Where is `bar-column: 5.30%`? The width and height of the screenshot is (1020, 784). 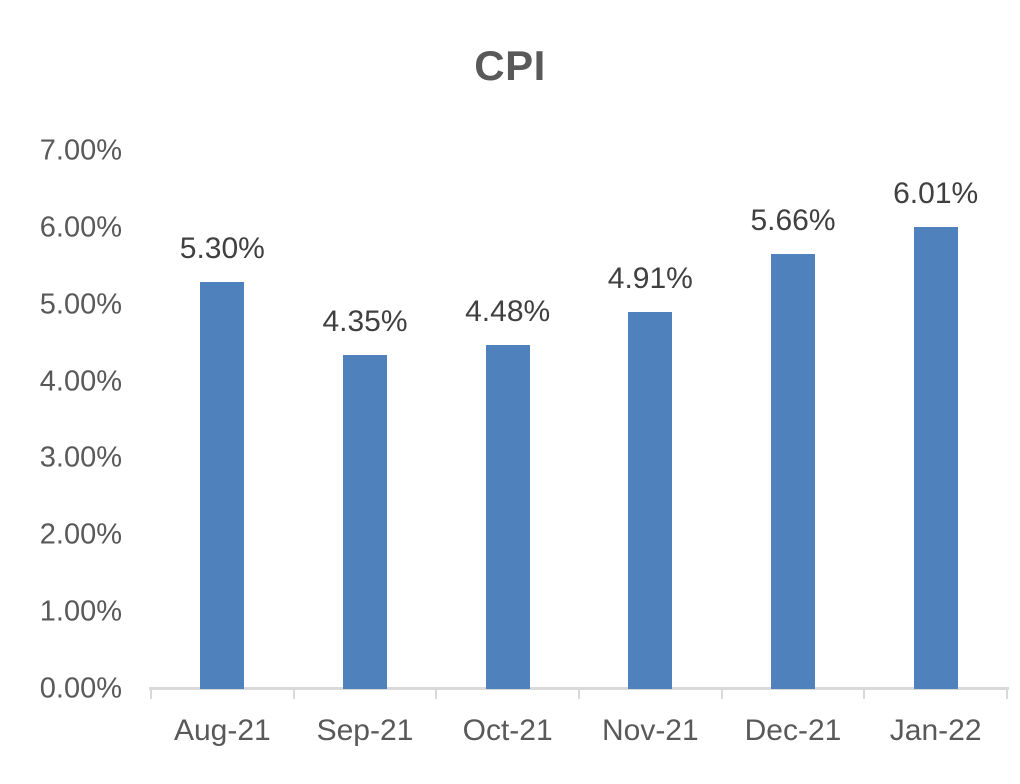
bar-column: 5.30% is located at coordinates (222, 420).